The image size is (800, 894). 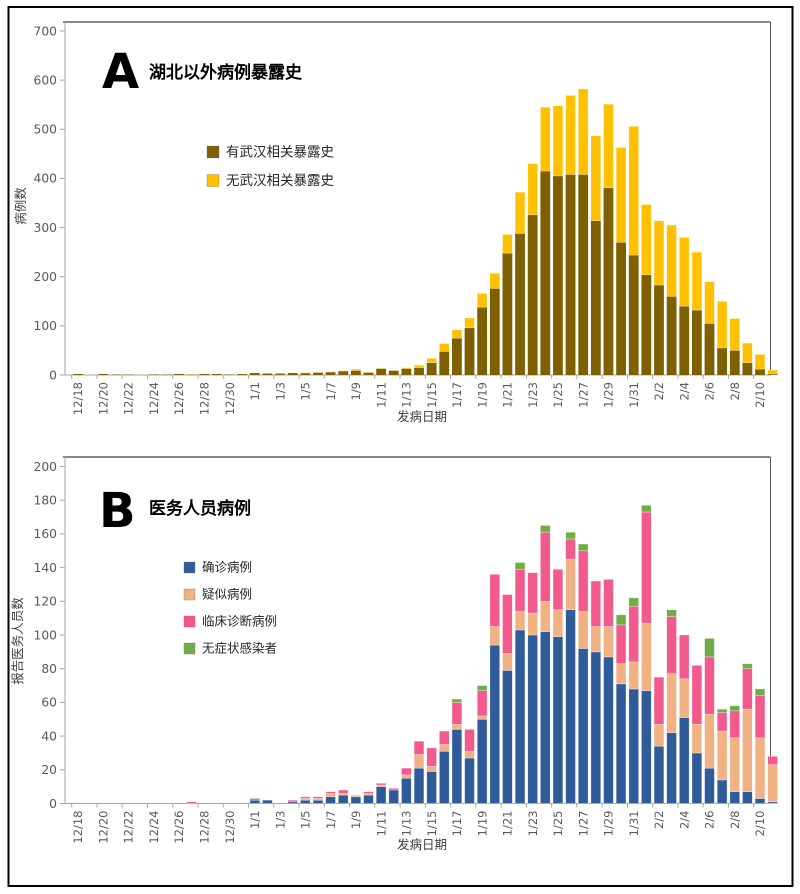 What do you see at coordinates (117, 511) in the screenshot?
I see `panel-letter: B` at bounding box center [117, 511].